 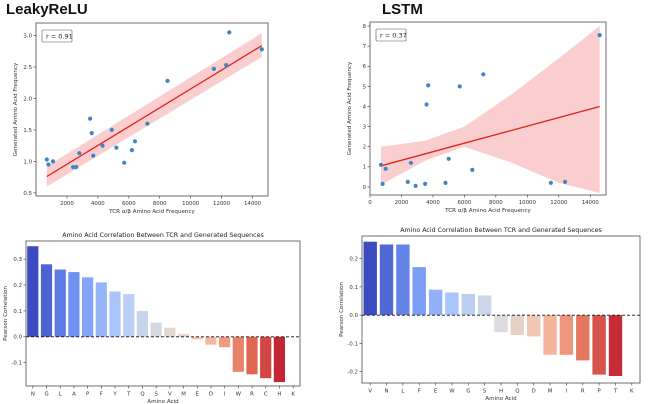 What do you see at coordinates (364, 87) in the screenshot?
I see `y-tick-label: 5` at bounding box center [364, 87].